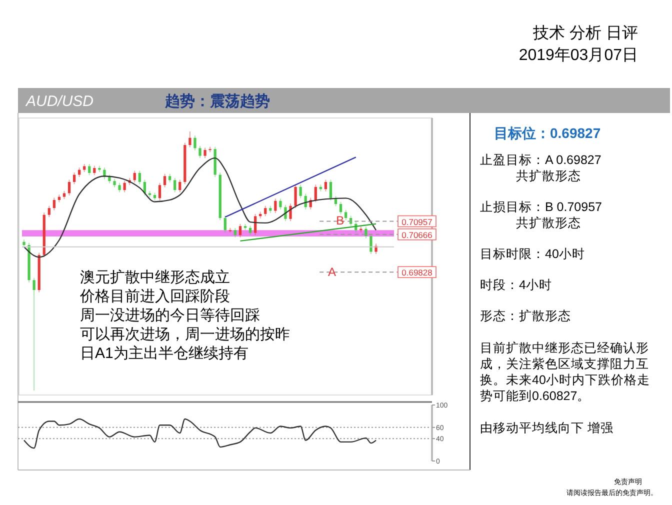 Image resolution: width=672 pixels, height=505 pixels. I want to click on annotation: A, so click(332, 272).